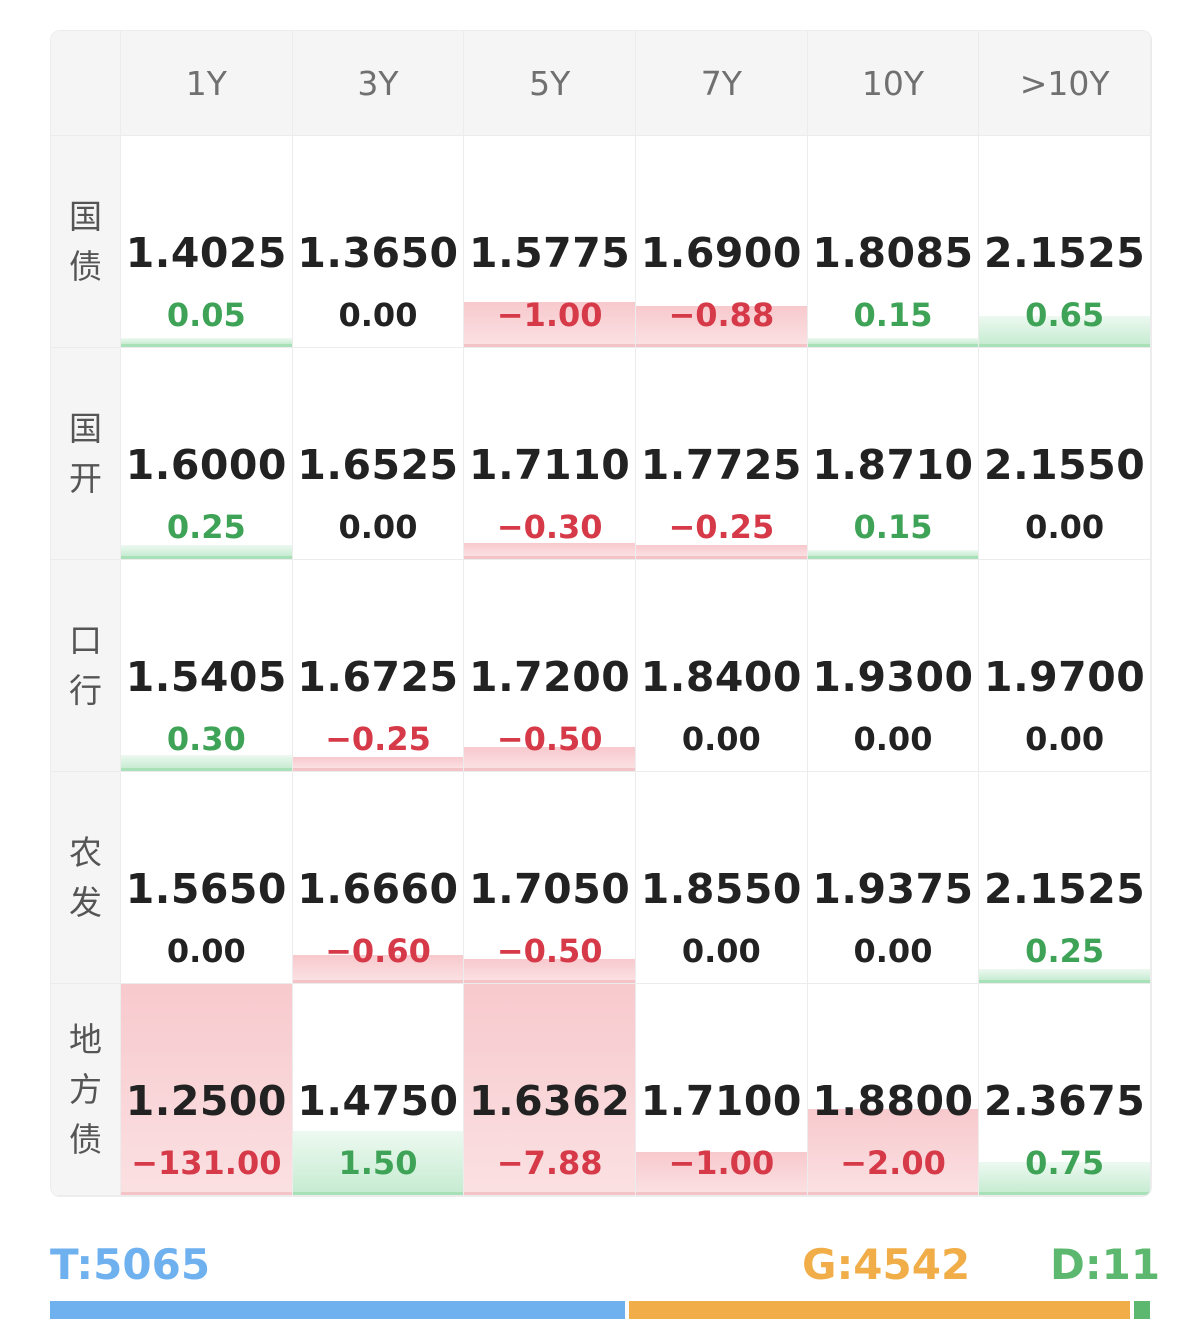 The height and width of the screenshot is (1337, 1200). I want to click on column-header-1: 3Y, so click(378, 83).